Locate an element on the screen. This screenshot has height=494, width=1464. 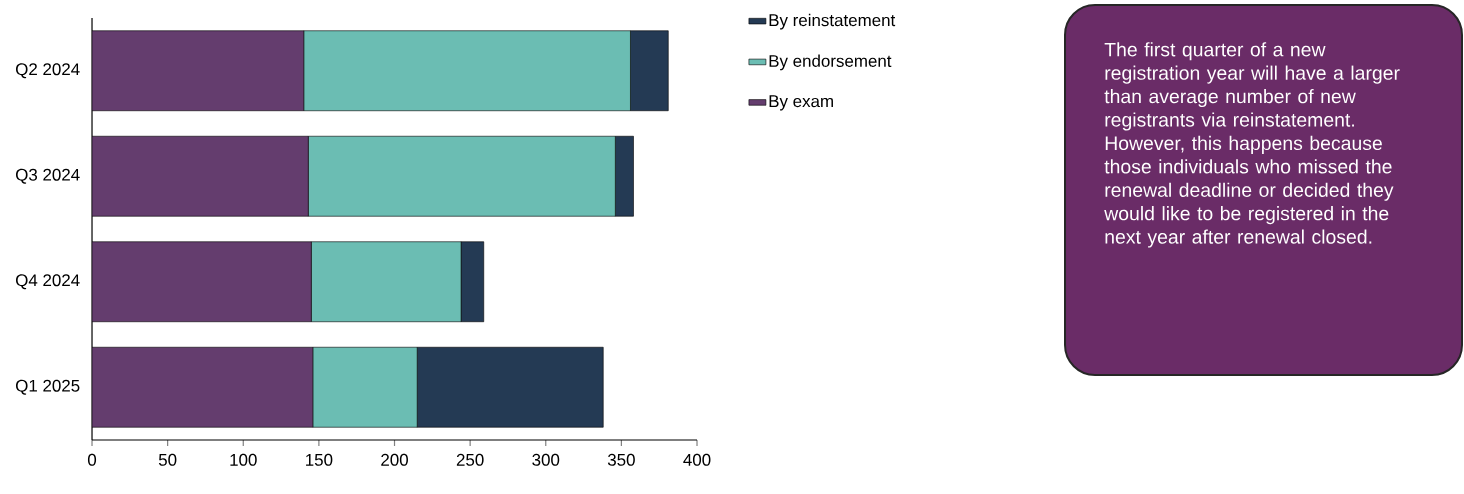
text: The first quarter of a new registration year will have a larger than average number of new registrants via reinstatement. However, this happens because those individuals who missed the renewal deadline or decided they would like to be registered in the next year after renewal closed. is located at coordinates (1252, 145).